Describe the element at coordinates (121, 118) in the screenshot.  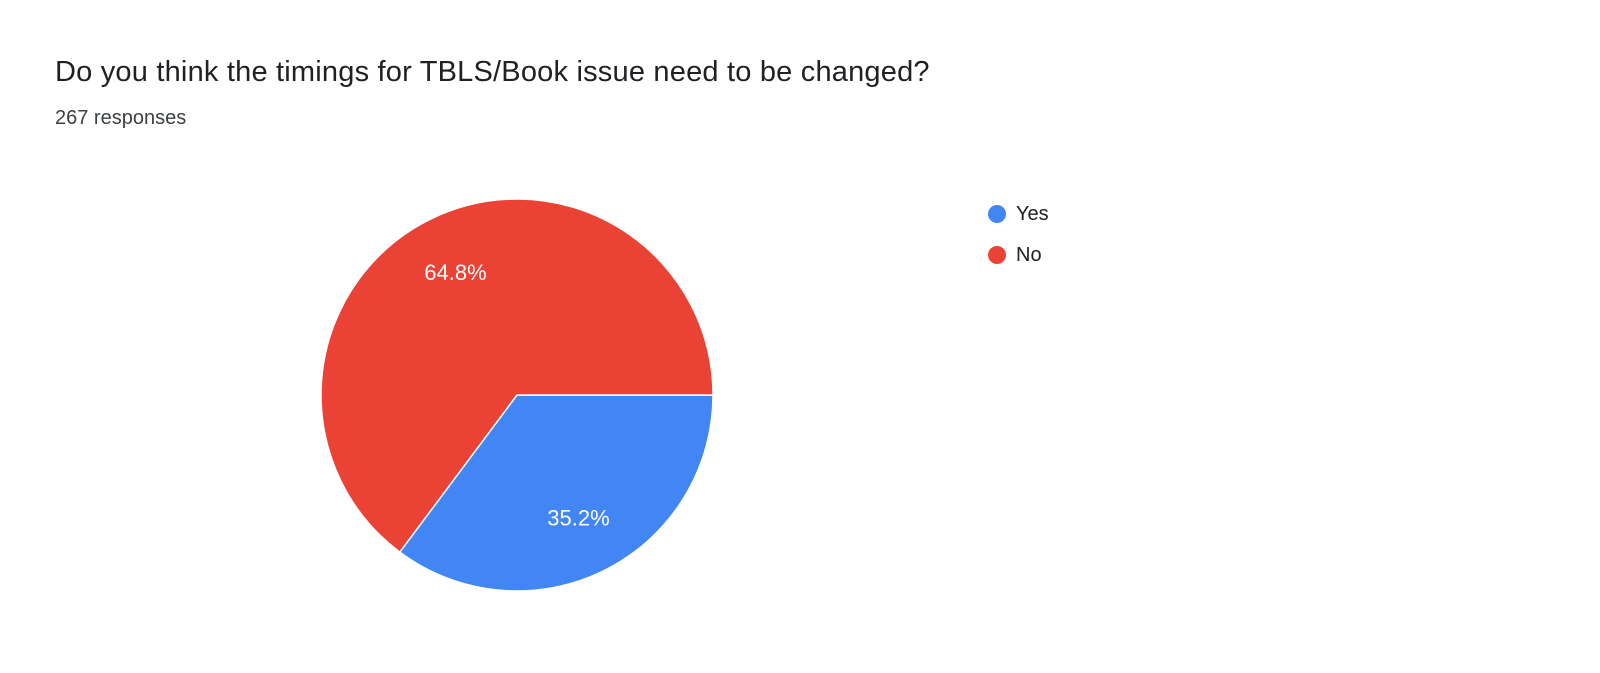
I see `response-count: 267 responses` at that location.